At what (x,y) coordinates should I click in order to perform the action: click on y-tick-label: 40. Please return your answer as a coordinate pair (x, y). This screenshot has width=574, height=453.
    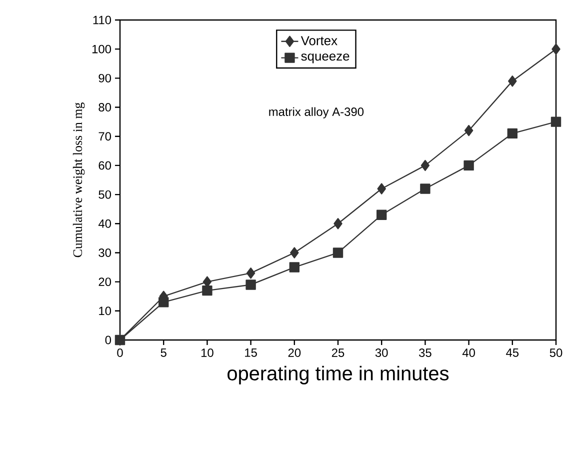
    Looking at the image, I should click on (105, 223).